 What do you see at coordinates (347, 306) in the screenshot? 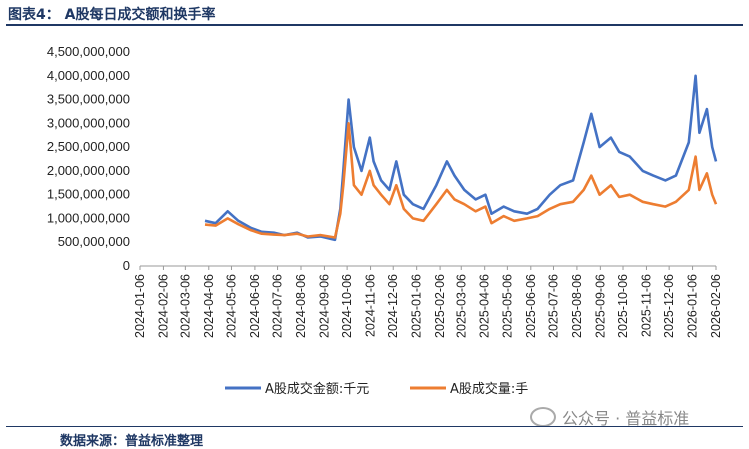
I see `x-tick-label: 2024-10-06` at bounding box center [347, 306].